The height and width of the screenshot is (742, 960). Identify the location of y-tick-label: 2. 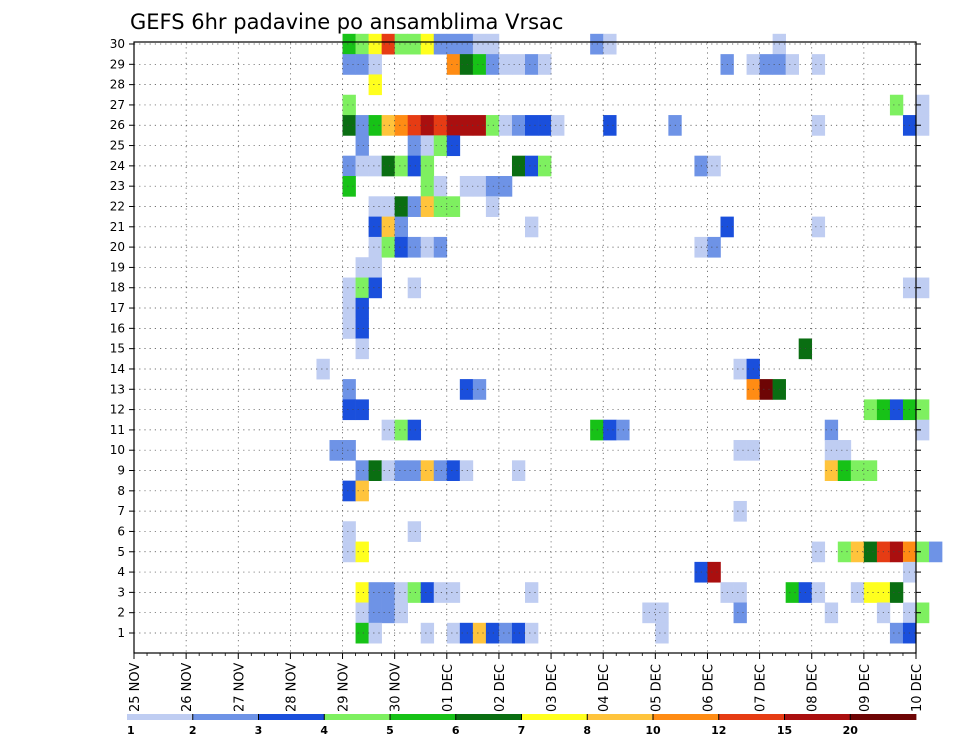
(121, 613).